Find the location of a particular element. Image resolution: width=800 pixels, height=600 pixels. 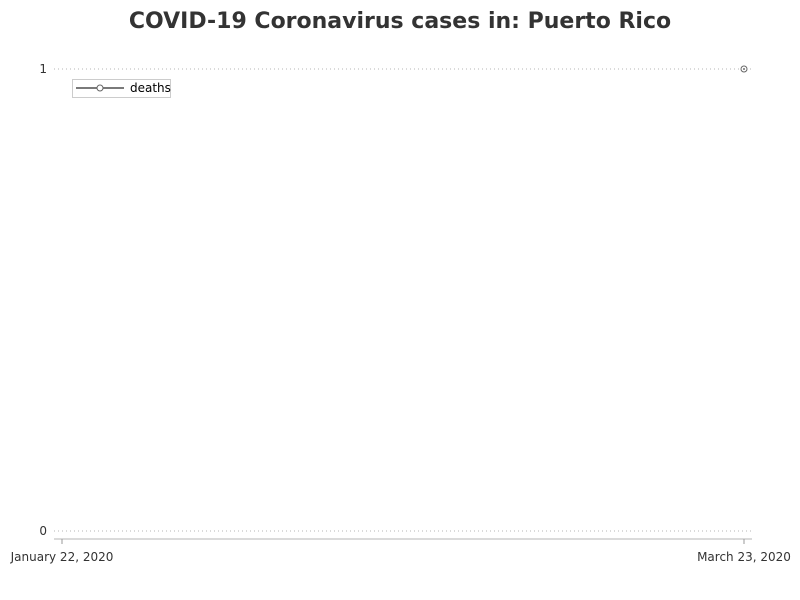

legend-label-0: deaths is located at coordinates (150, 88).